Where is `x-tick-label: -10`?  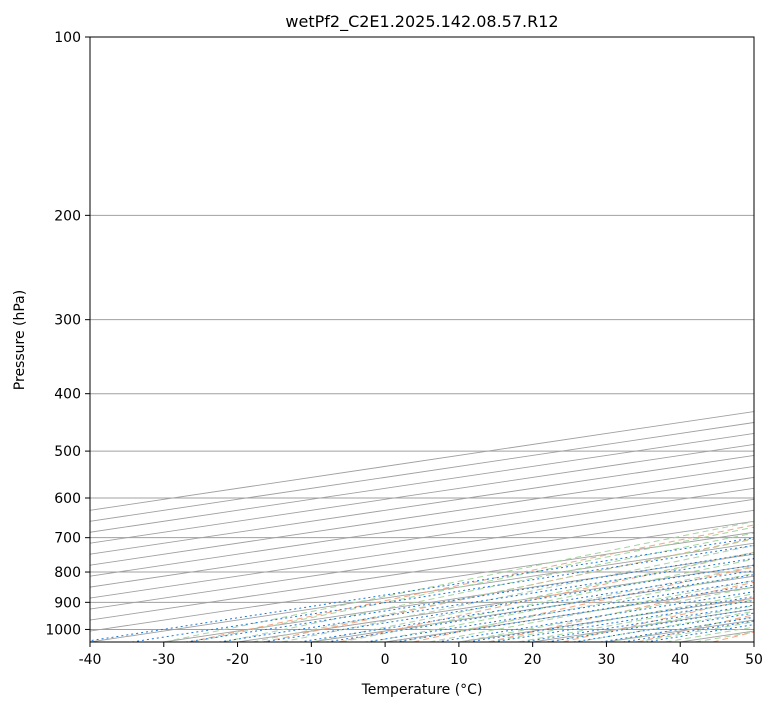
x-tick-label: -10 is located at coordinates (311, 660).